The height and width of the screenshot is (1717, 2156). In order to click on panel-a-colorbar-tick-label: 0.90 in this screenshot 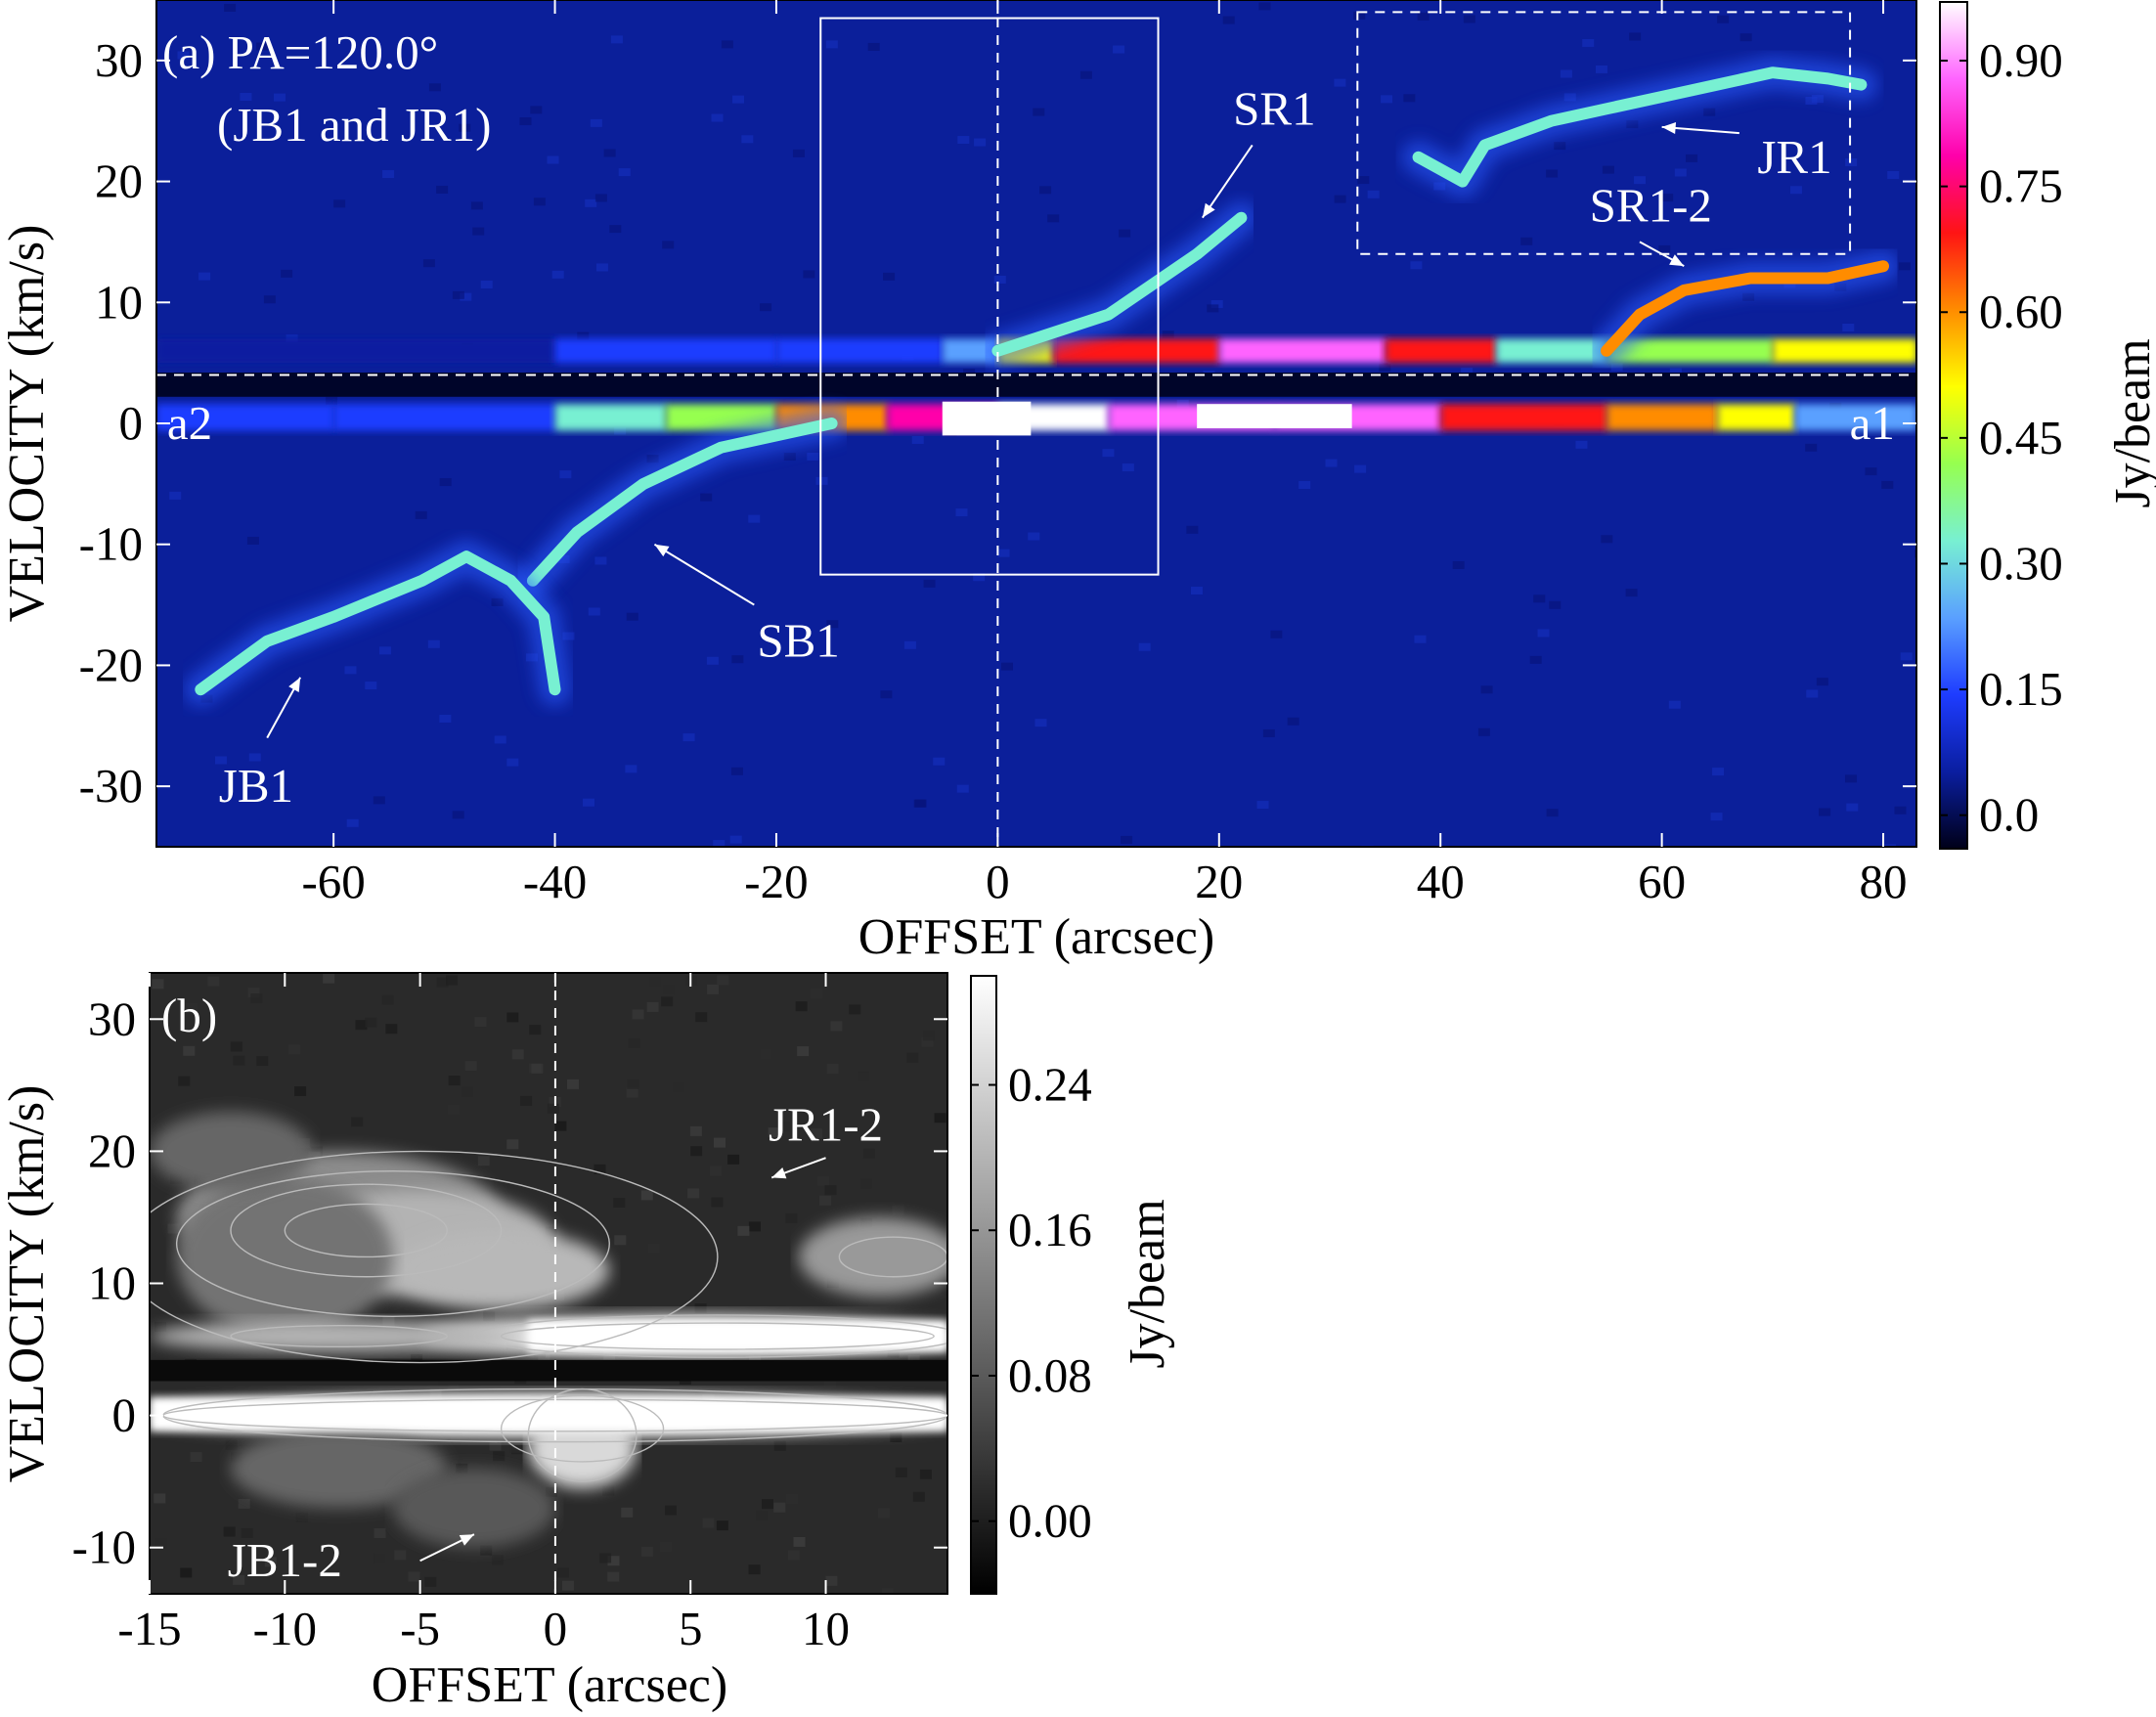, I will do `click(2021, 60)`.